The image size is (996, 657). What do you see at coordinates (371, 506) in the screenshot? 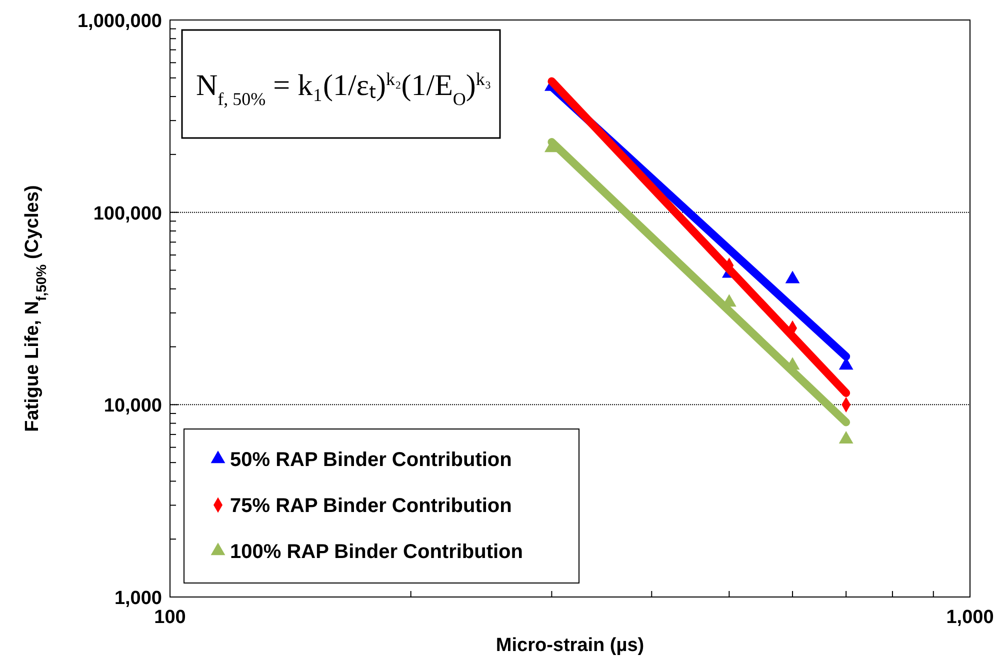
I see `legend-label: 75% RAP Binder Contribution` at bounding box center [371, 506].